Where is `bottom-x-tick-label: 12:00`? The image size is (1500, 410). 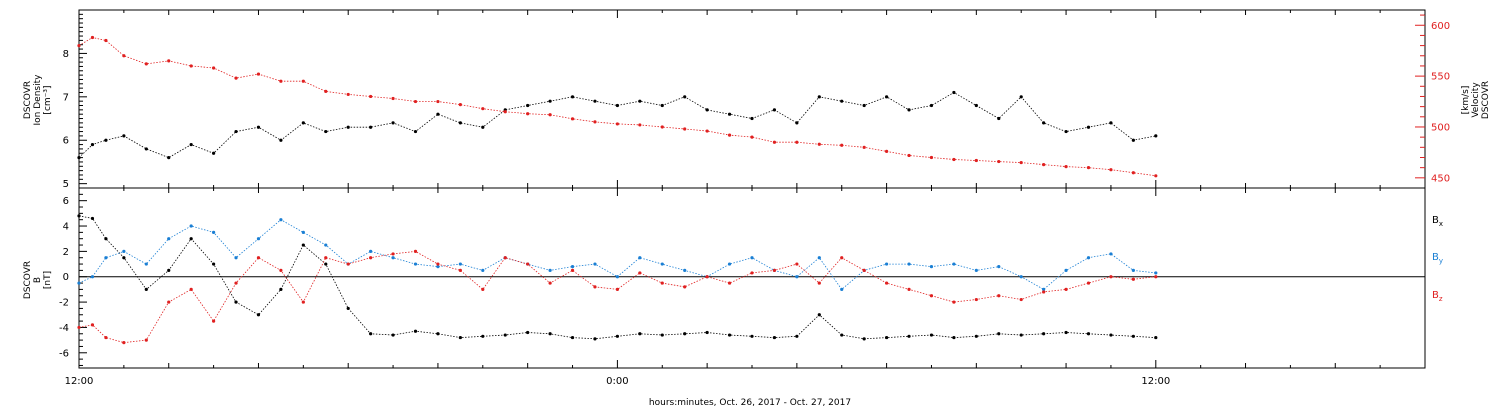 bottom-x-tick-label: 12:00 is located at coordinates (1155, 381).